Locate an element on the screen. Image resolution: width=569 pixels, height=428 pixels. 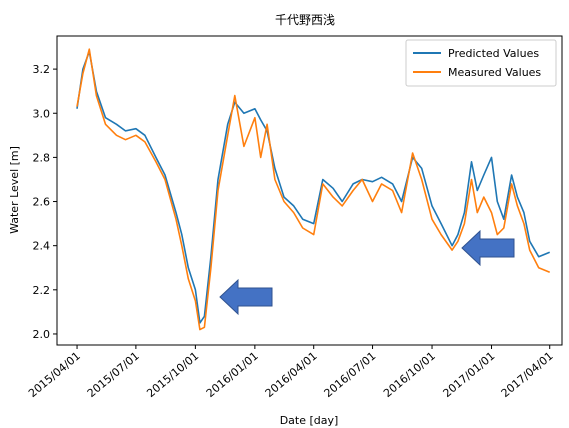
y-tick-label: 3.2 is located at coordinates (42, 69).